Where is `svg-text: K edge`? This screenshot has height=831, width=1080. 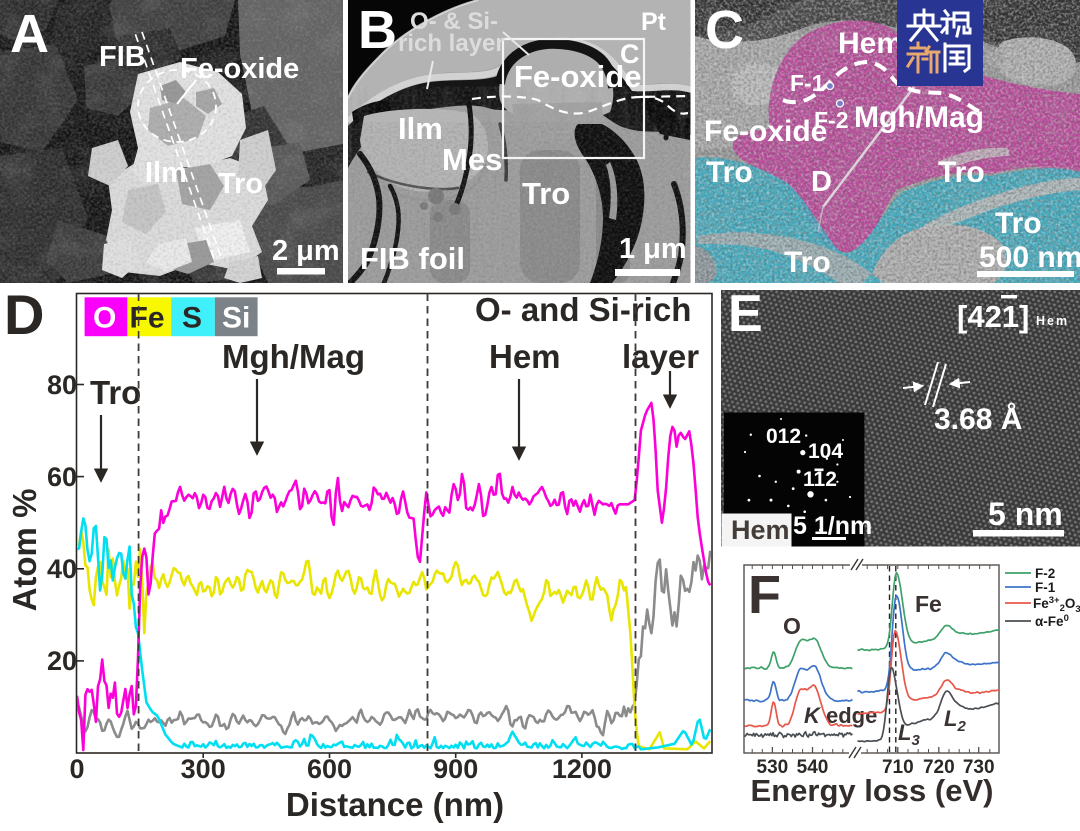 svg-text: K edge is located at coordinates (840, 715).